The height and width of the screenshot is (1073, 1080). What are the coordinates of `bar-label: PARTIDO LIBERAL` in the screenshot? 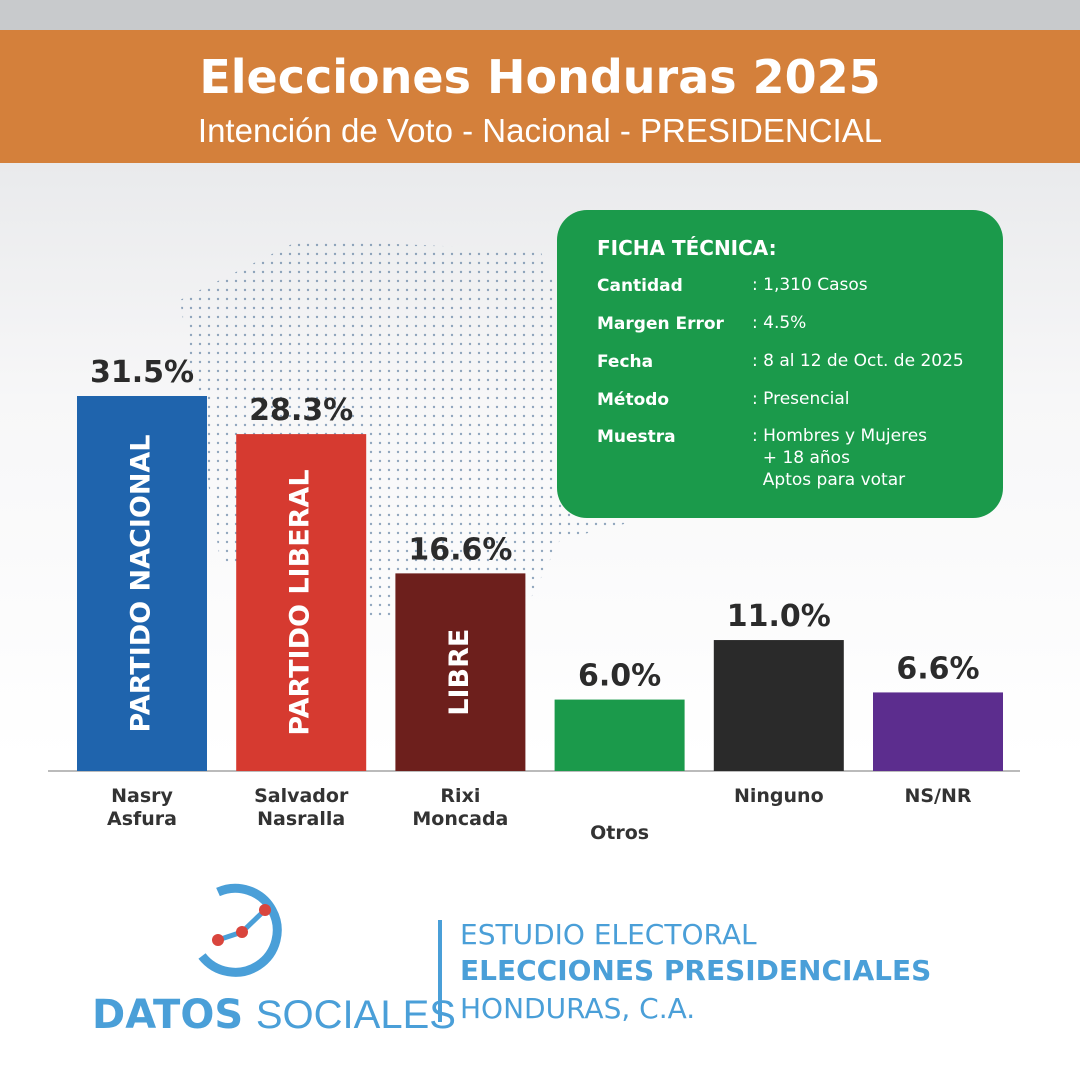 It's located at (300, 602).